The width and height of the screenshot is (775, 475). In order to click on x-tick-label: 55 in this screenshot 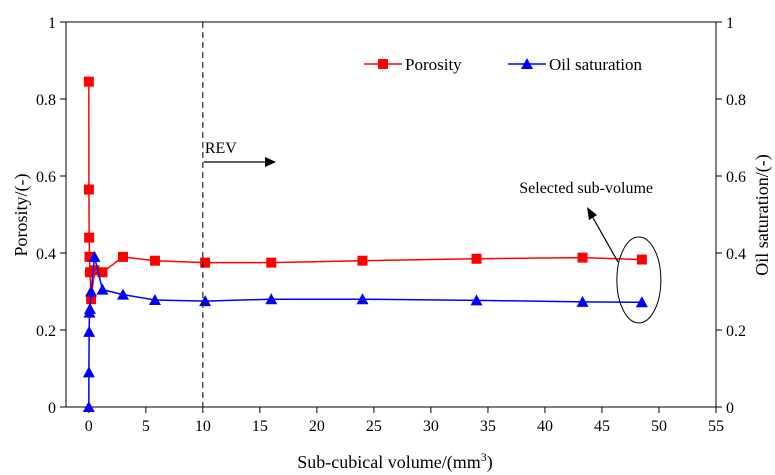, I will do `click(716, 426)`.